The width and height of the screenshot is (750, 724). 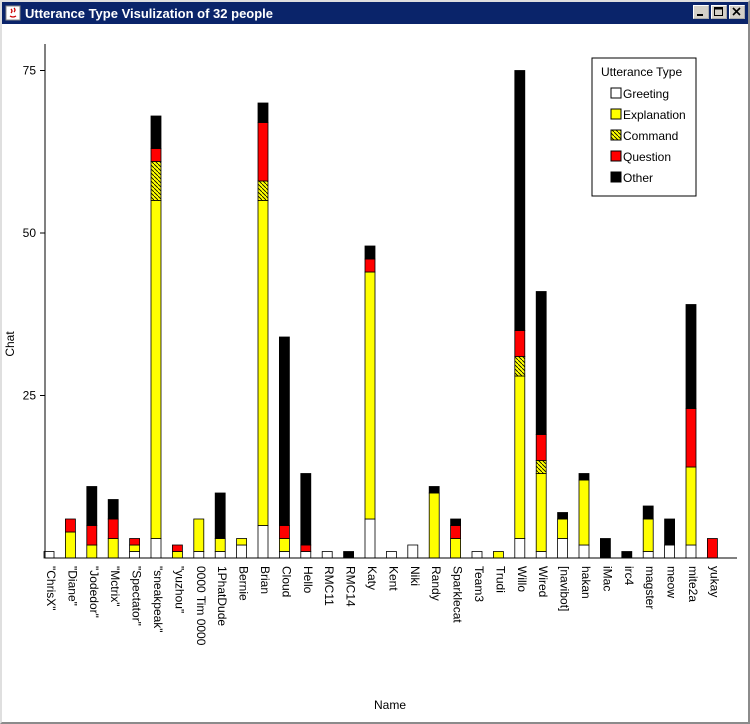 I want to click on x-tick-label: Hello, so click(x=308, y=580).